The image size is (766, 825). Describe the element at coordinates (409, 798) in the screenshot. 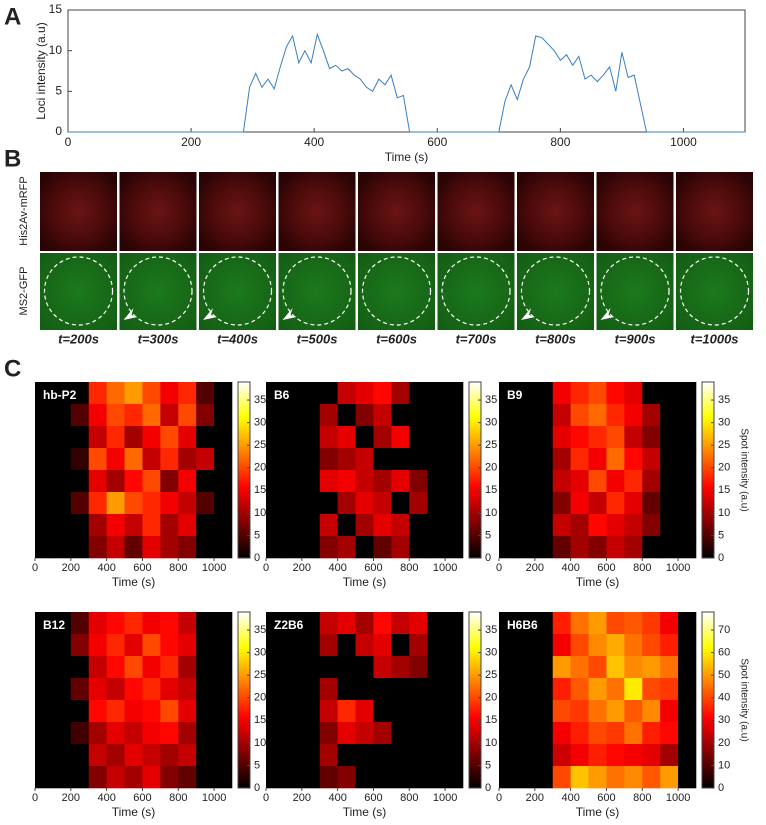

I see `x-tick-label: 800` at that location.